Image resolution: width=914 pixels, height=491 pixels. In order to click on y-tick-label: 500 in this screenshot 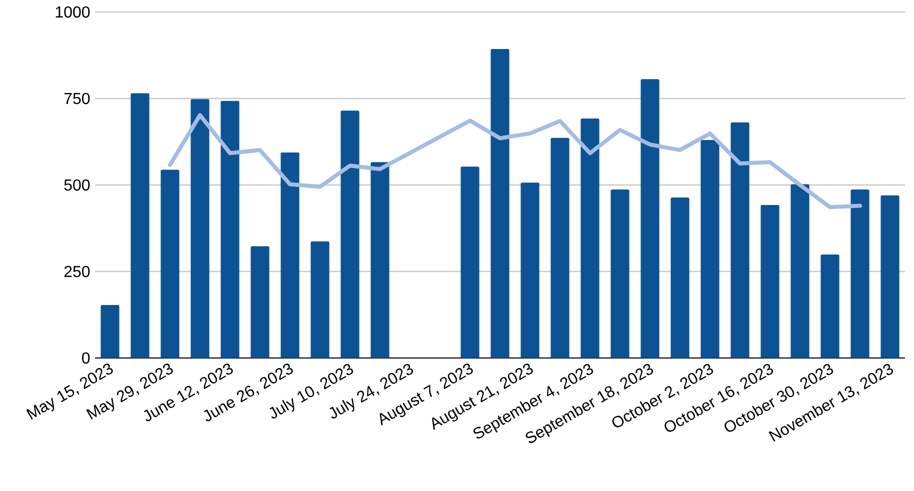, I will do `click(77, 185)`.